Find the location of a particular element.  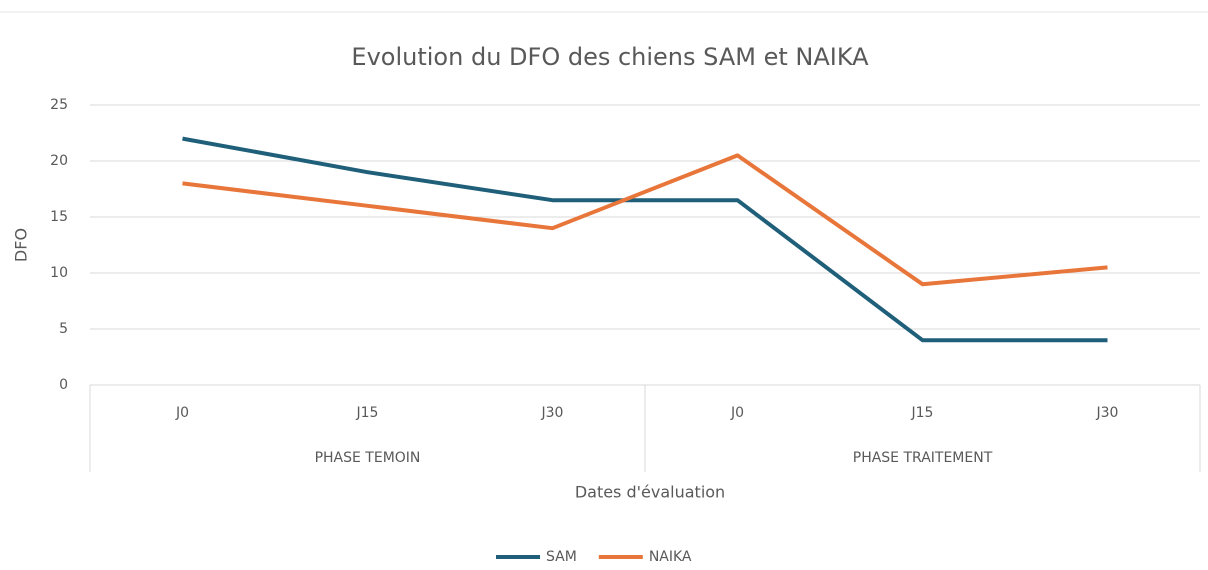

legend-label: SAM is located at coordinates (561, 557).